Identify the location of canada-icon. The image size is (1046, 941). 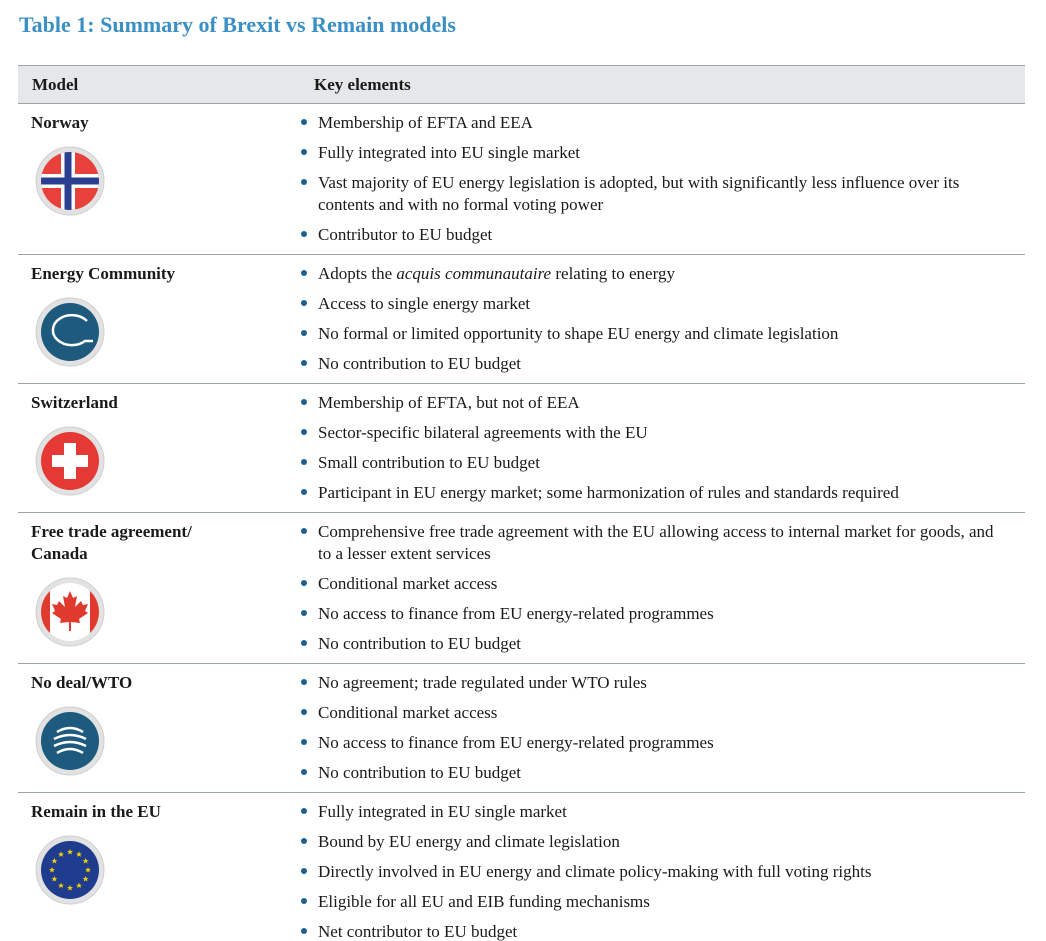
(70, 612).